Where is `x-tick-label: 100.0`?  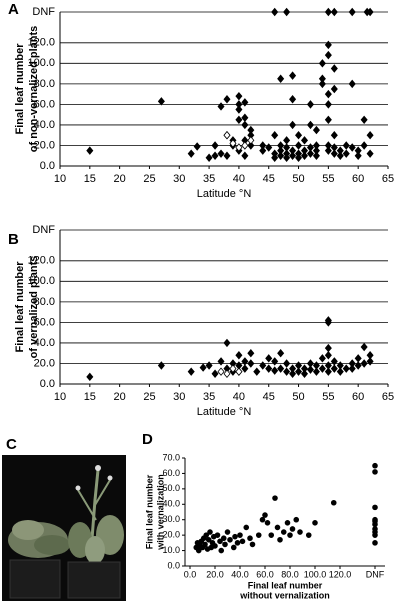
x-tick-label: 100.0 is located at coordinates (315, 574).